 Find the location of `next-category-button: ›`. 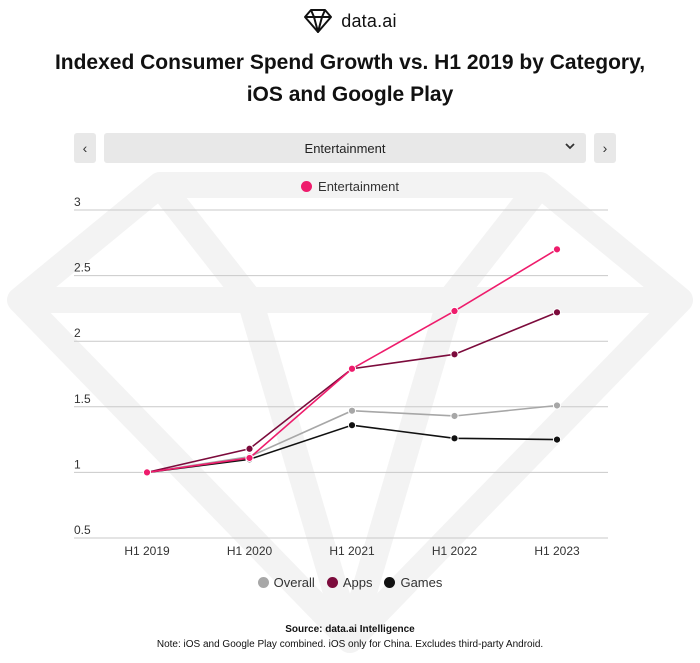

next-category-button: › is located at coordinates (605, 148).